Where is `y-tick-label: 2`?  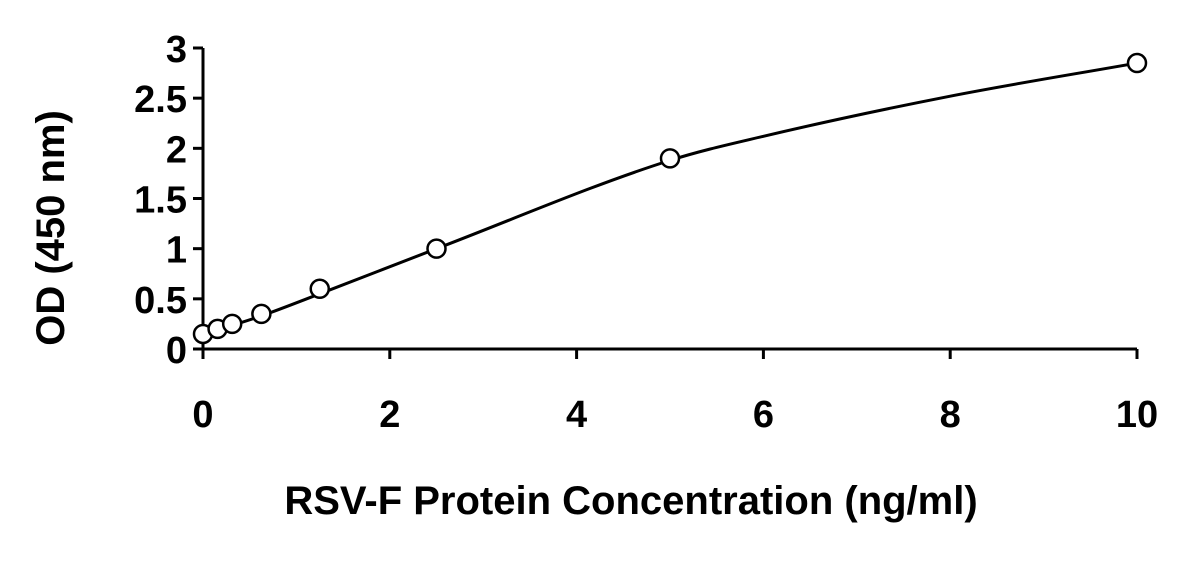 y-tick-label: 2 is located at coordinates (176, 150).